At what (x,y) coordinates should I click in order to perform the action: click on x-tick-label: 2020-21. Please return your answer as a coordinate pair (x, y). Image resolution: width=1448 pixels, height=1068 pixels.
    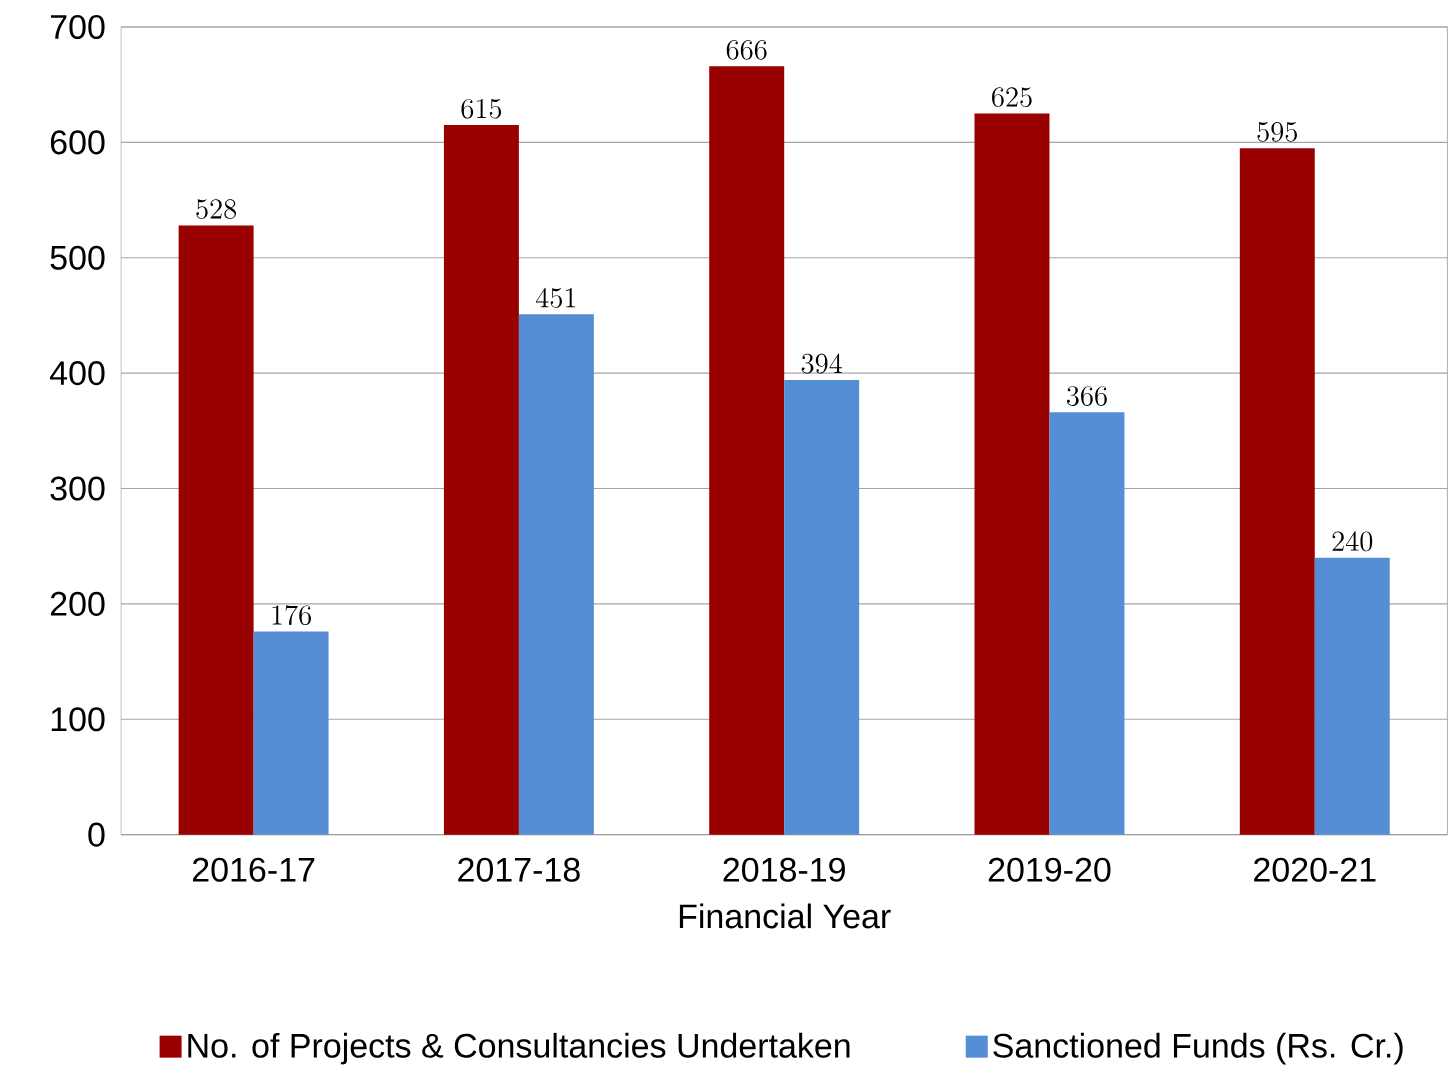
    Looking at the image, I should click on (1315, 869).